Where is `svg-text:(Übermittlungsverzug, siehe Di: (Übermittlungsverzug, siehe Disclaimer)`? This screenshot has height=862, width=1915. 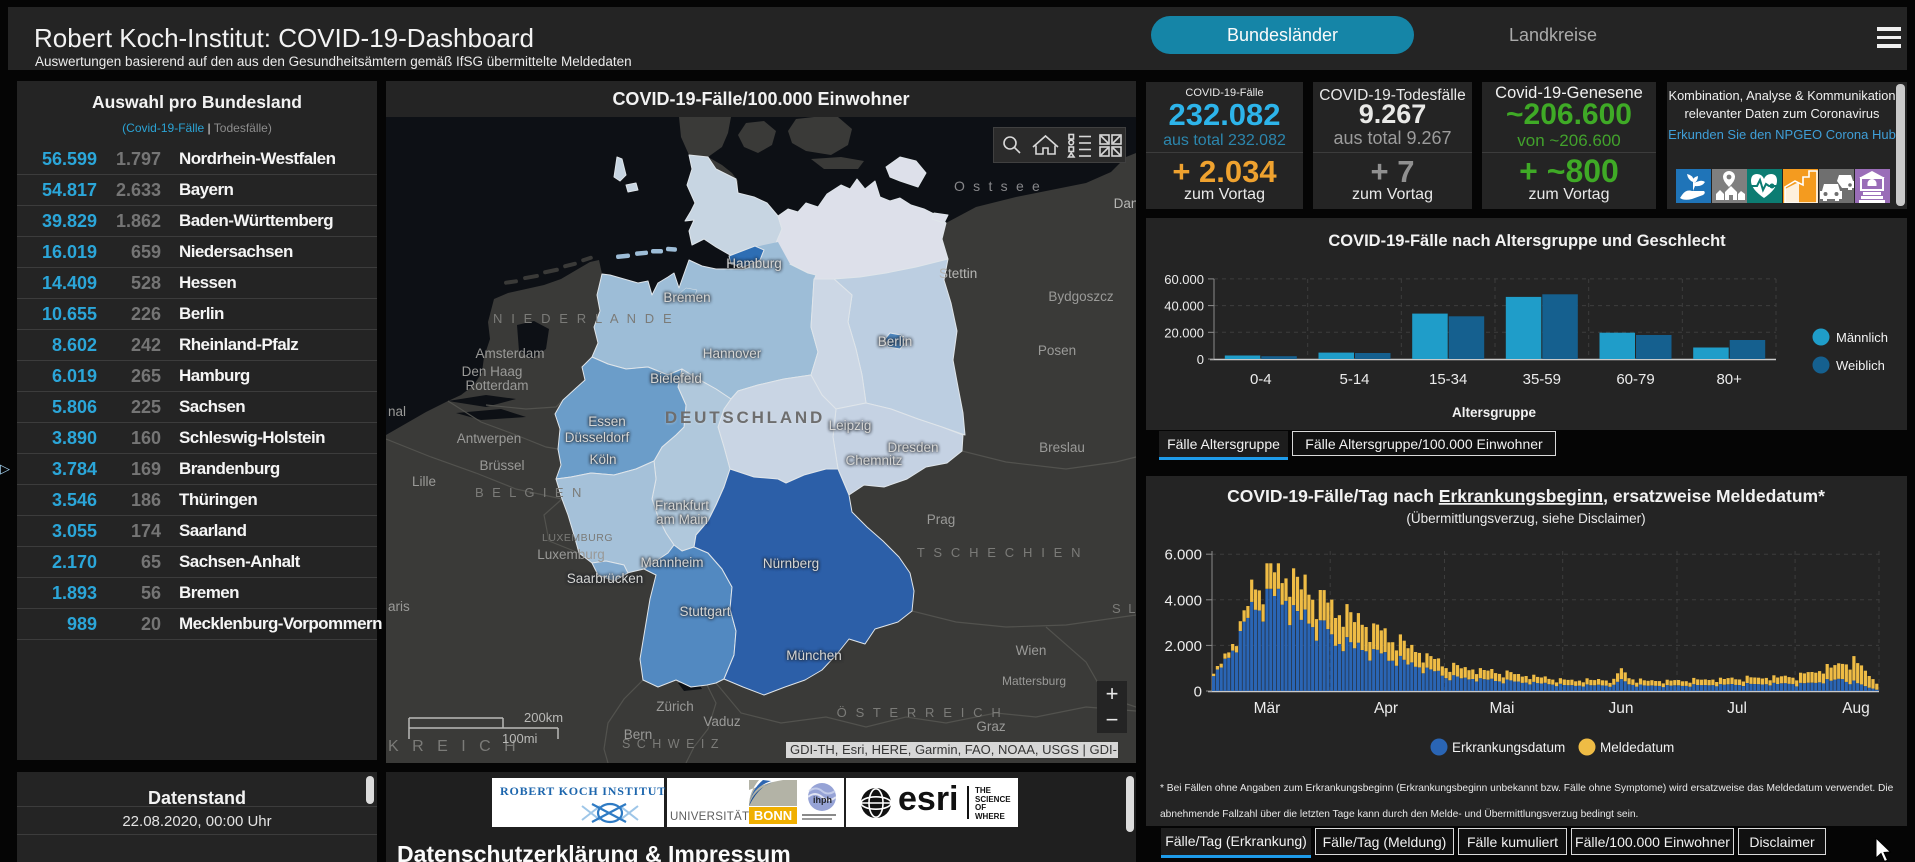 svg-text:(Übermittlungsverzug, siehe Di: (Übermittlungsverzug, siehe Disclaimer) is located at coordinates (1525, 518).